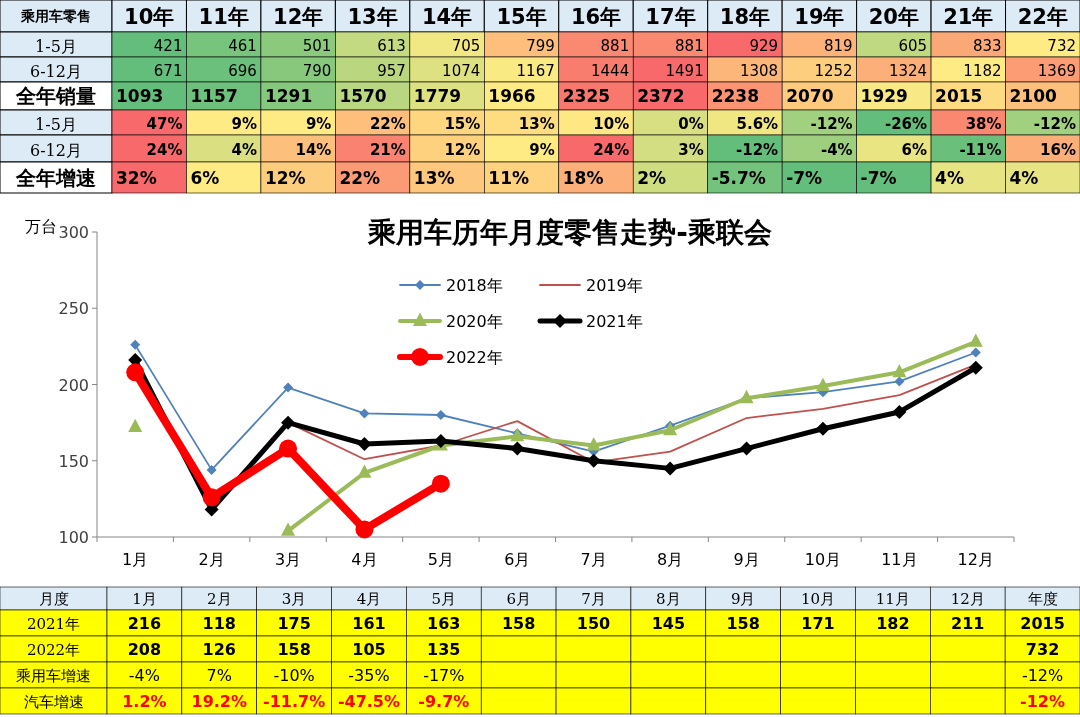 The width and height of the screenshot is (1080, 717). Describe the element at coordinates (818, 599) in the screenshot. I see `x-tick-label: 10月` at that location.